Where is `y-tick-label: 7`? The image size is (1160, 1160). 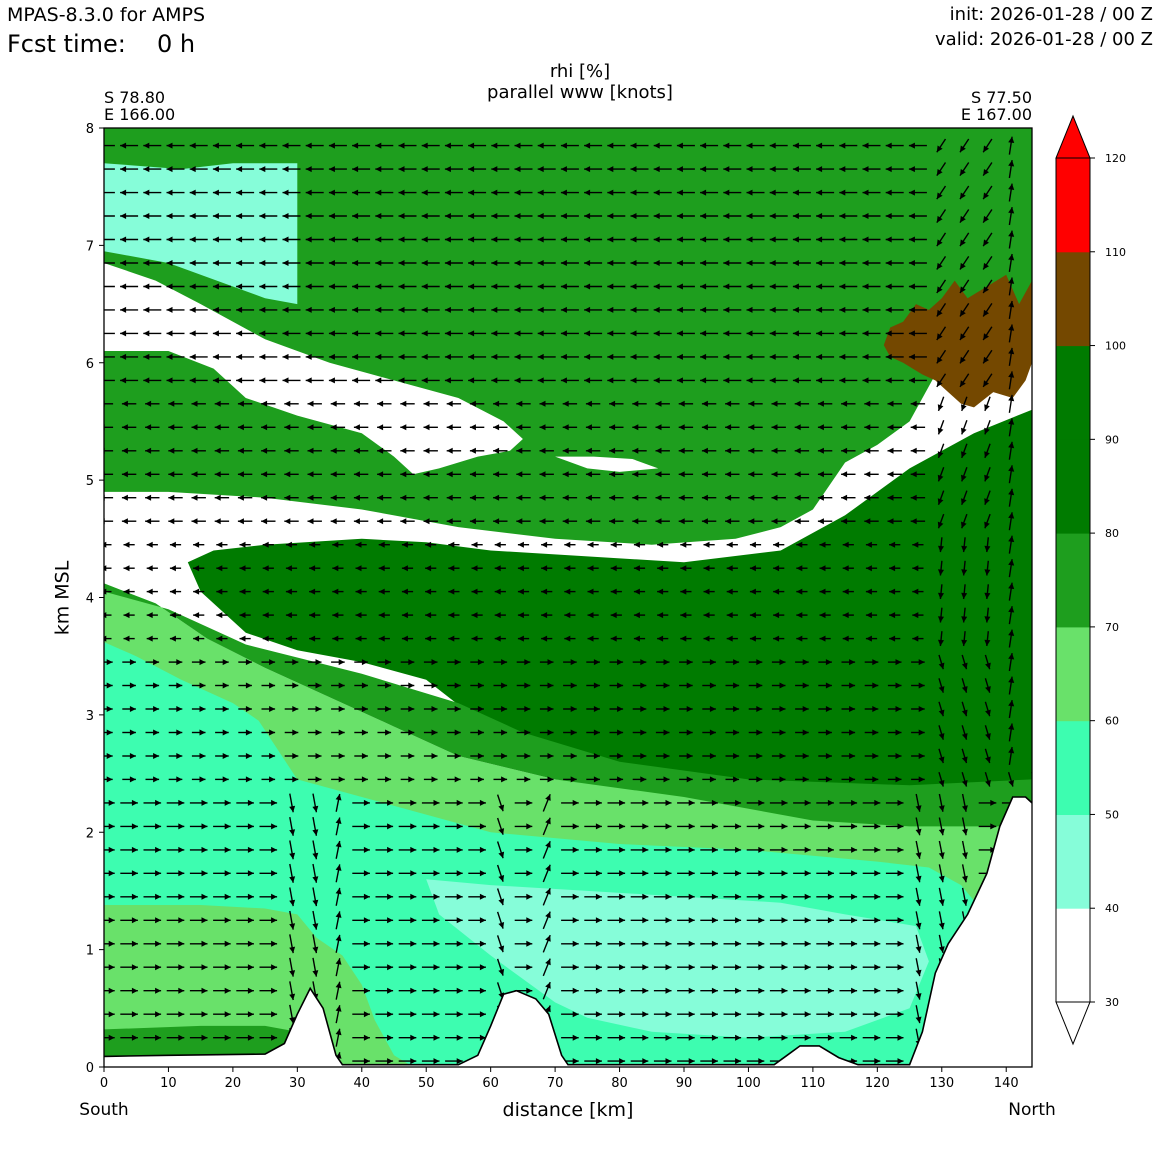 y-tick-label: 7 is located at coordinates (90, 246).